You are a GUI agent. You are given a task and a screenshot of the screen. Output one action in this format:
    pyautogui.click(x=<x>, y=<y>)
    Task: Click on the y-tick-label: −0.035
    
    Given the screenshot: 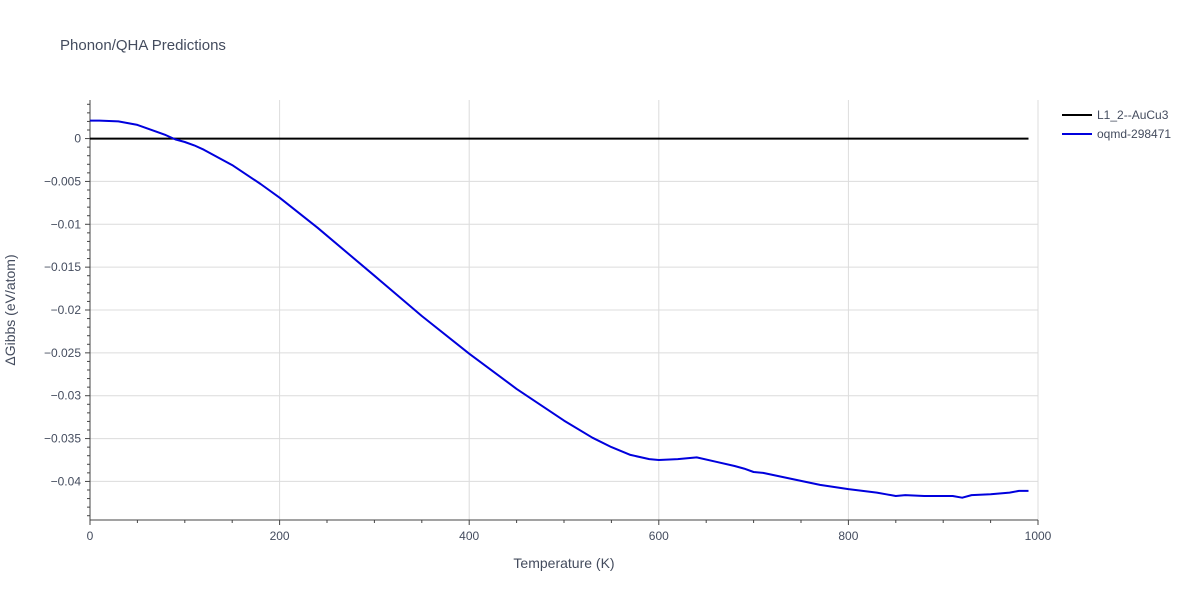 What is the action you would take?
    pyautogui.click(x=62, y=439)
    